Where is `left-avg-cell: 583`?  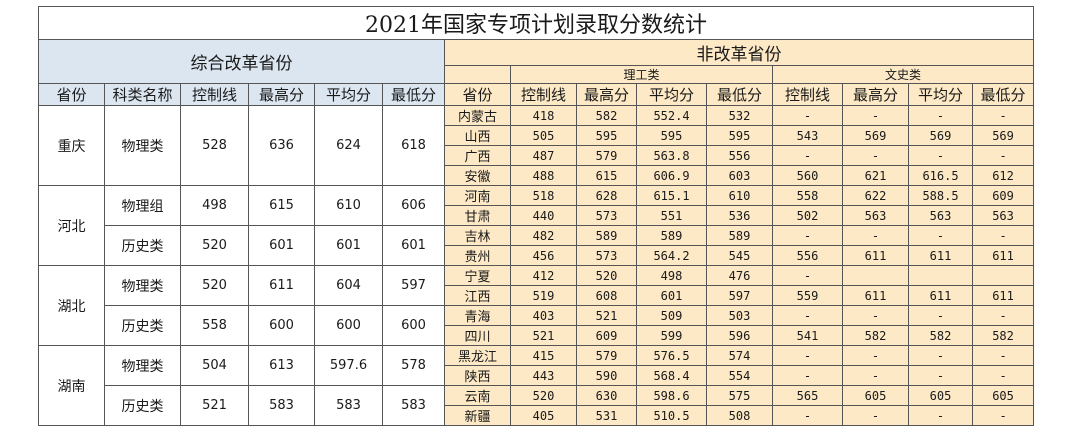
left-avg-cell: 583 is located at coordinates (348, 405).